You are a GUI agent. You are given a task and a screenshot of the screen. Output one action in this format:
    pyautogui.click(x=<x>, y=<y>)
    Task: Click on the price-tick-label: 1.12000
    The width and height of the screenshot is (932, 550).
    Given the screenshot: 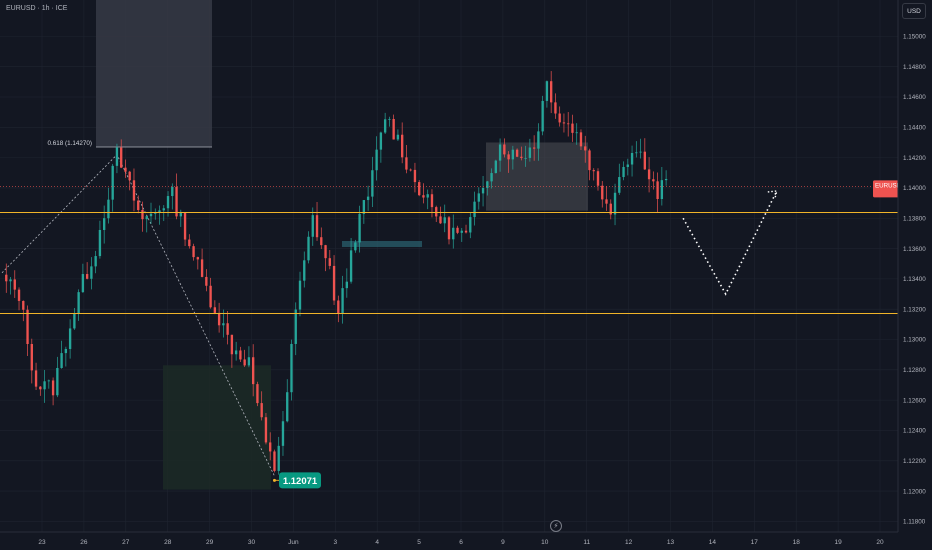 What is the action you would take?
    pyautogui.click(x=914, y=491)
    